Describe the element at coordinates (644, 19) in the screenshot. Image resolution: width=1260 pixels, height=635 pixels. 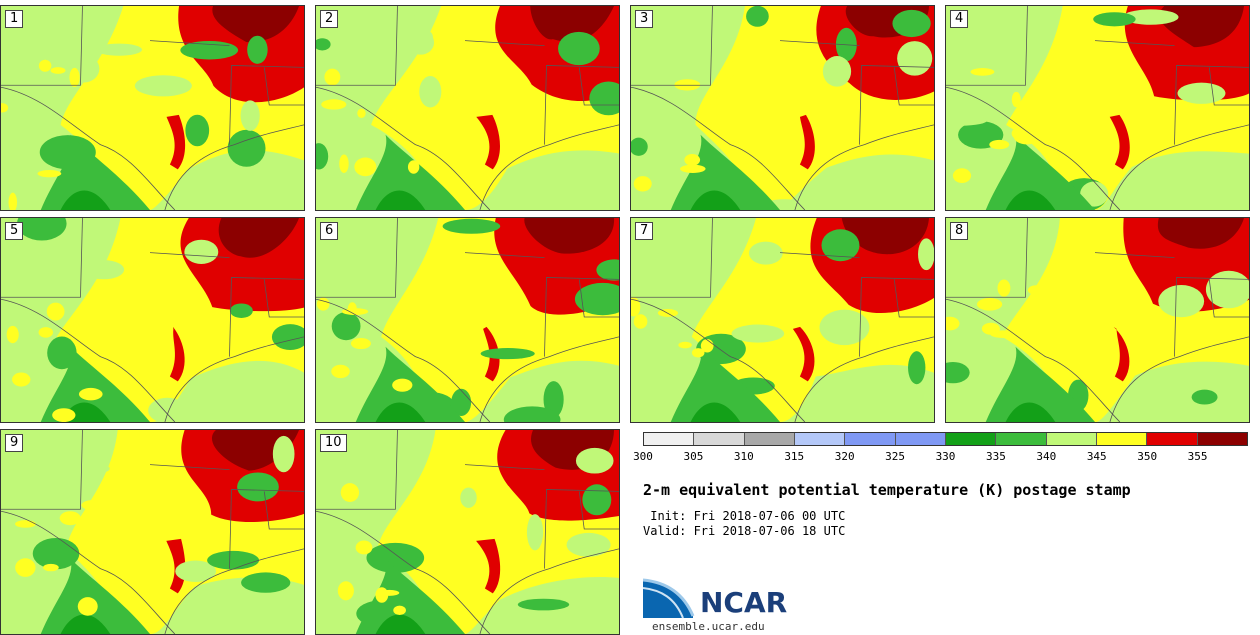
I see `panel-label: 3` at that location.